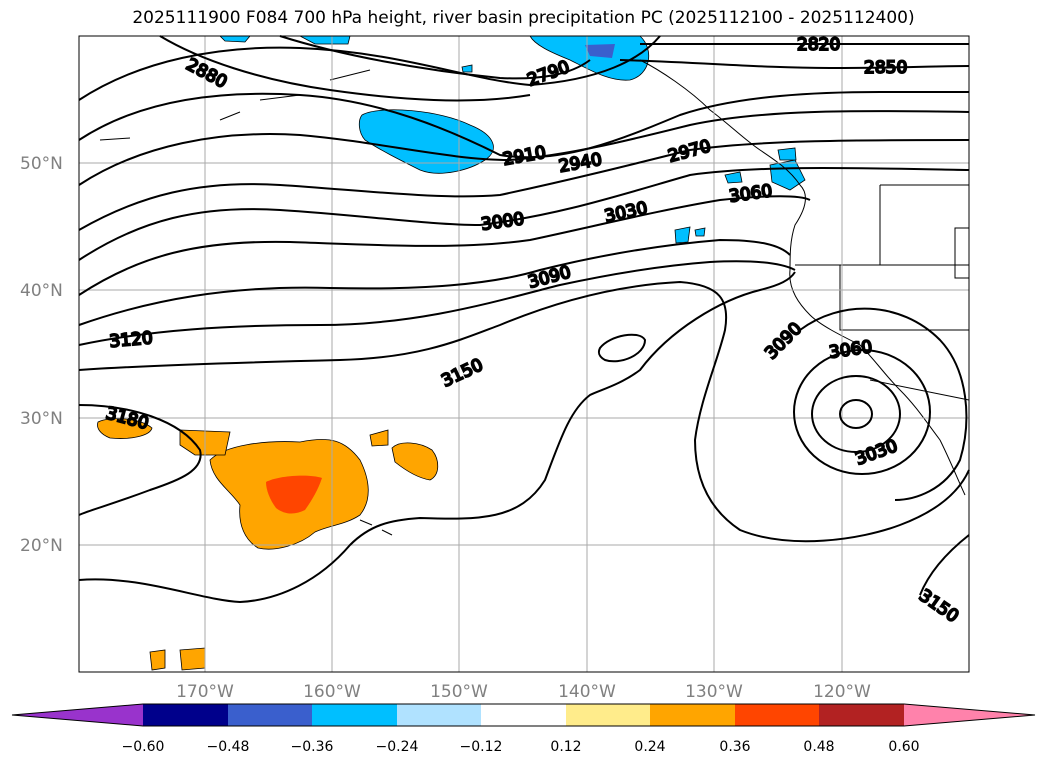  I want to click on lat-label: 20°N, so click(41, 546).